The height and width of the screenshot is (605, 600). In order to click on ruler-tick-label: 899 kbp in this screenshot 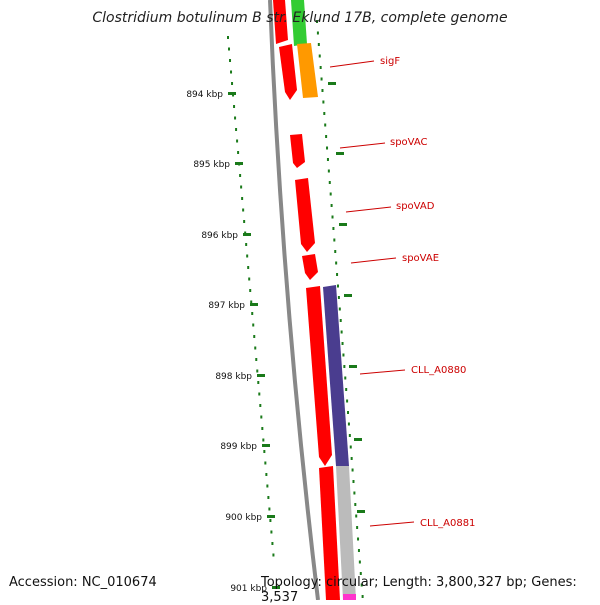, I will do `click(238, 447)`.